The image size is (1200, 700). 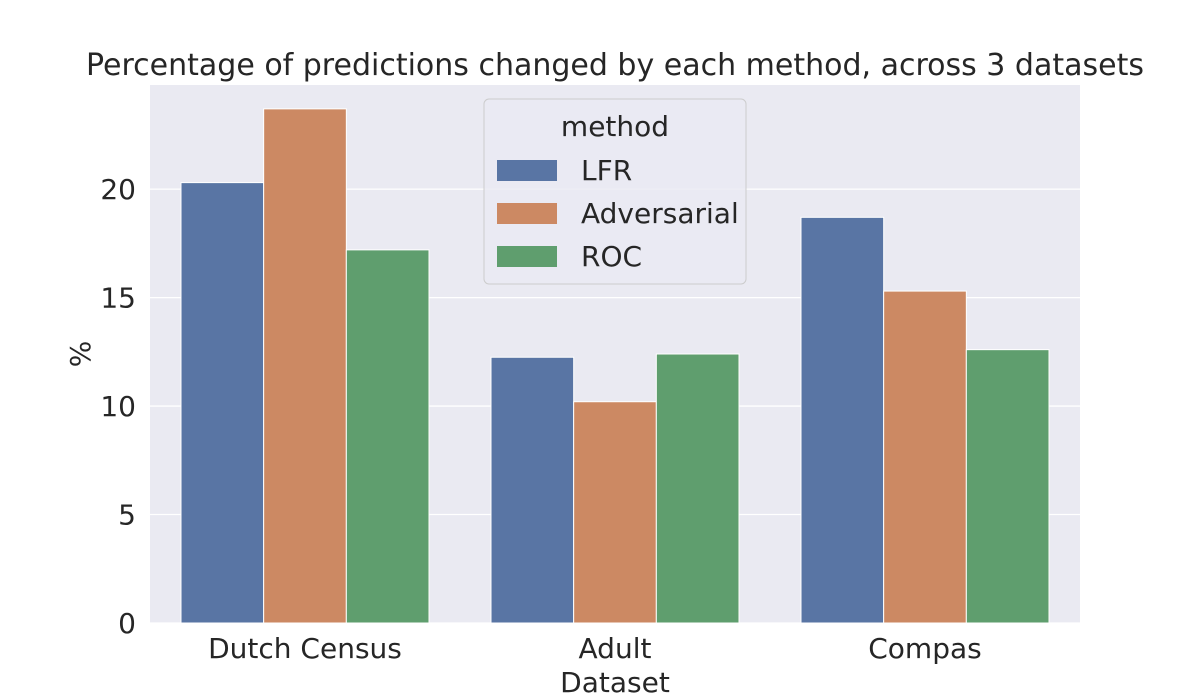 I want to click on legend-box, so click(x=615, y=191).